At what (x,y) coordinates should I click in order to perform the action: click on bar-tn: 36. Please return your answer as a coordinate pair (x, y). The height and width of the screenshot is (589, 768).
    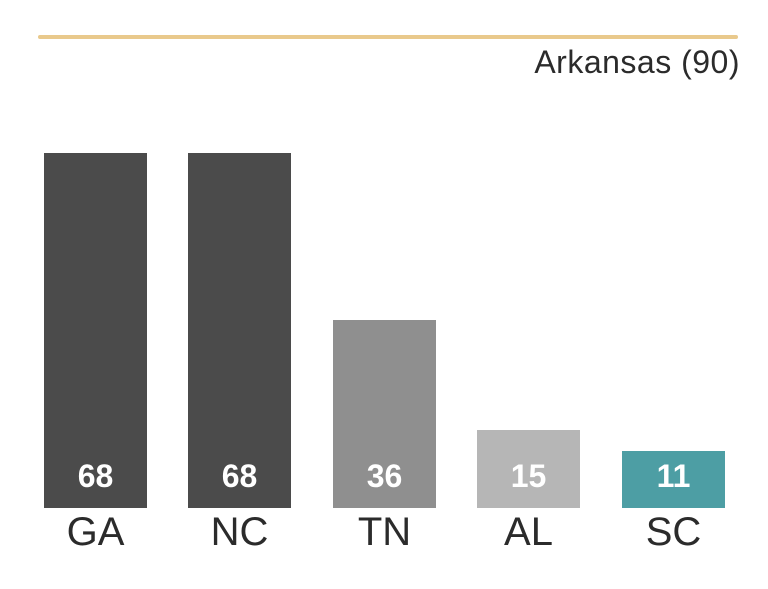
    Looking at the image, I should click on (384, 414).